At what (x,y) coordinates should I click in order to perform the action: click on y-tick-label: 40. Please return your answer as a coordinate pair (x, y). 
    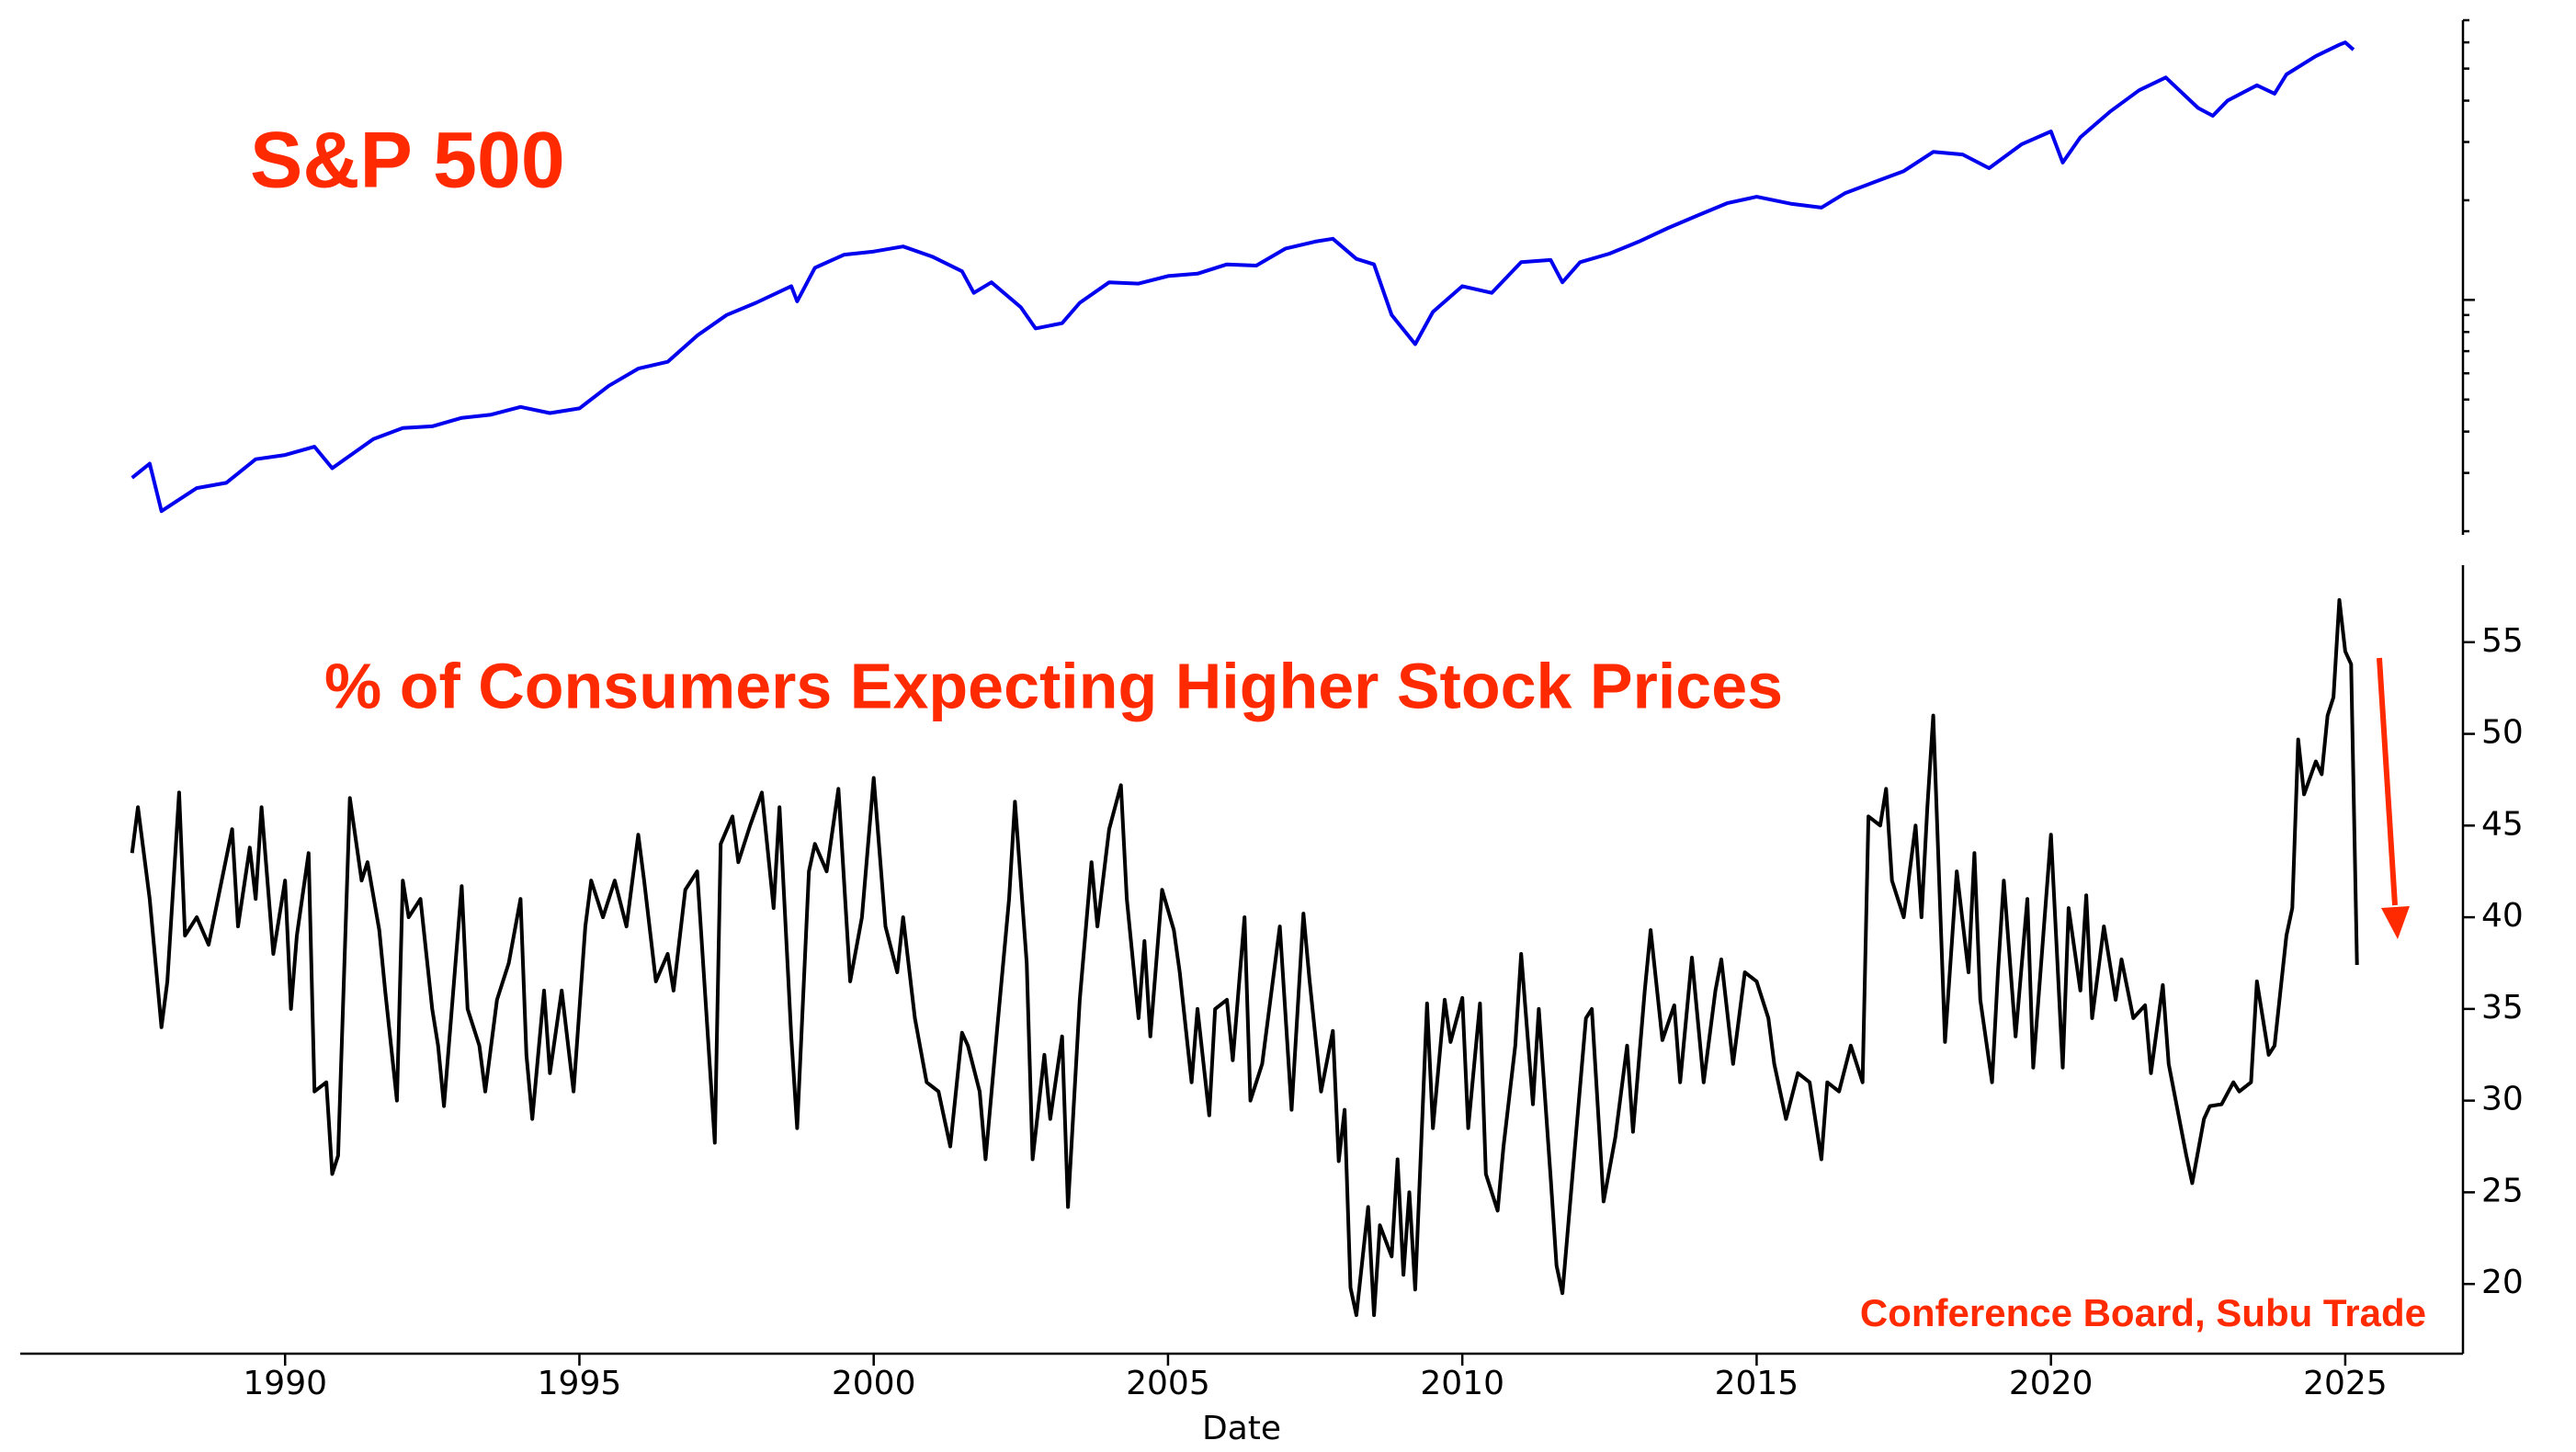
    Looking at the image, I should click on (2502, 916).